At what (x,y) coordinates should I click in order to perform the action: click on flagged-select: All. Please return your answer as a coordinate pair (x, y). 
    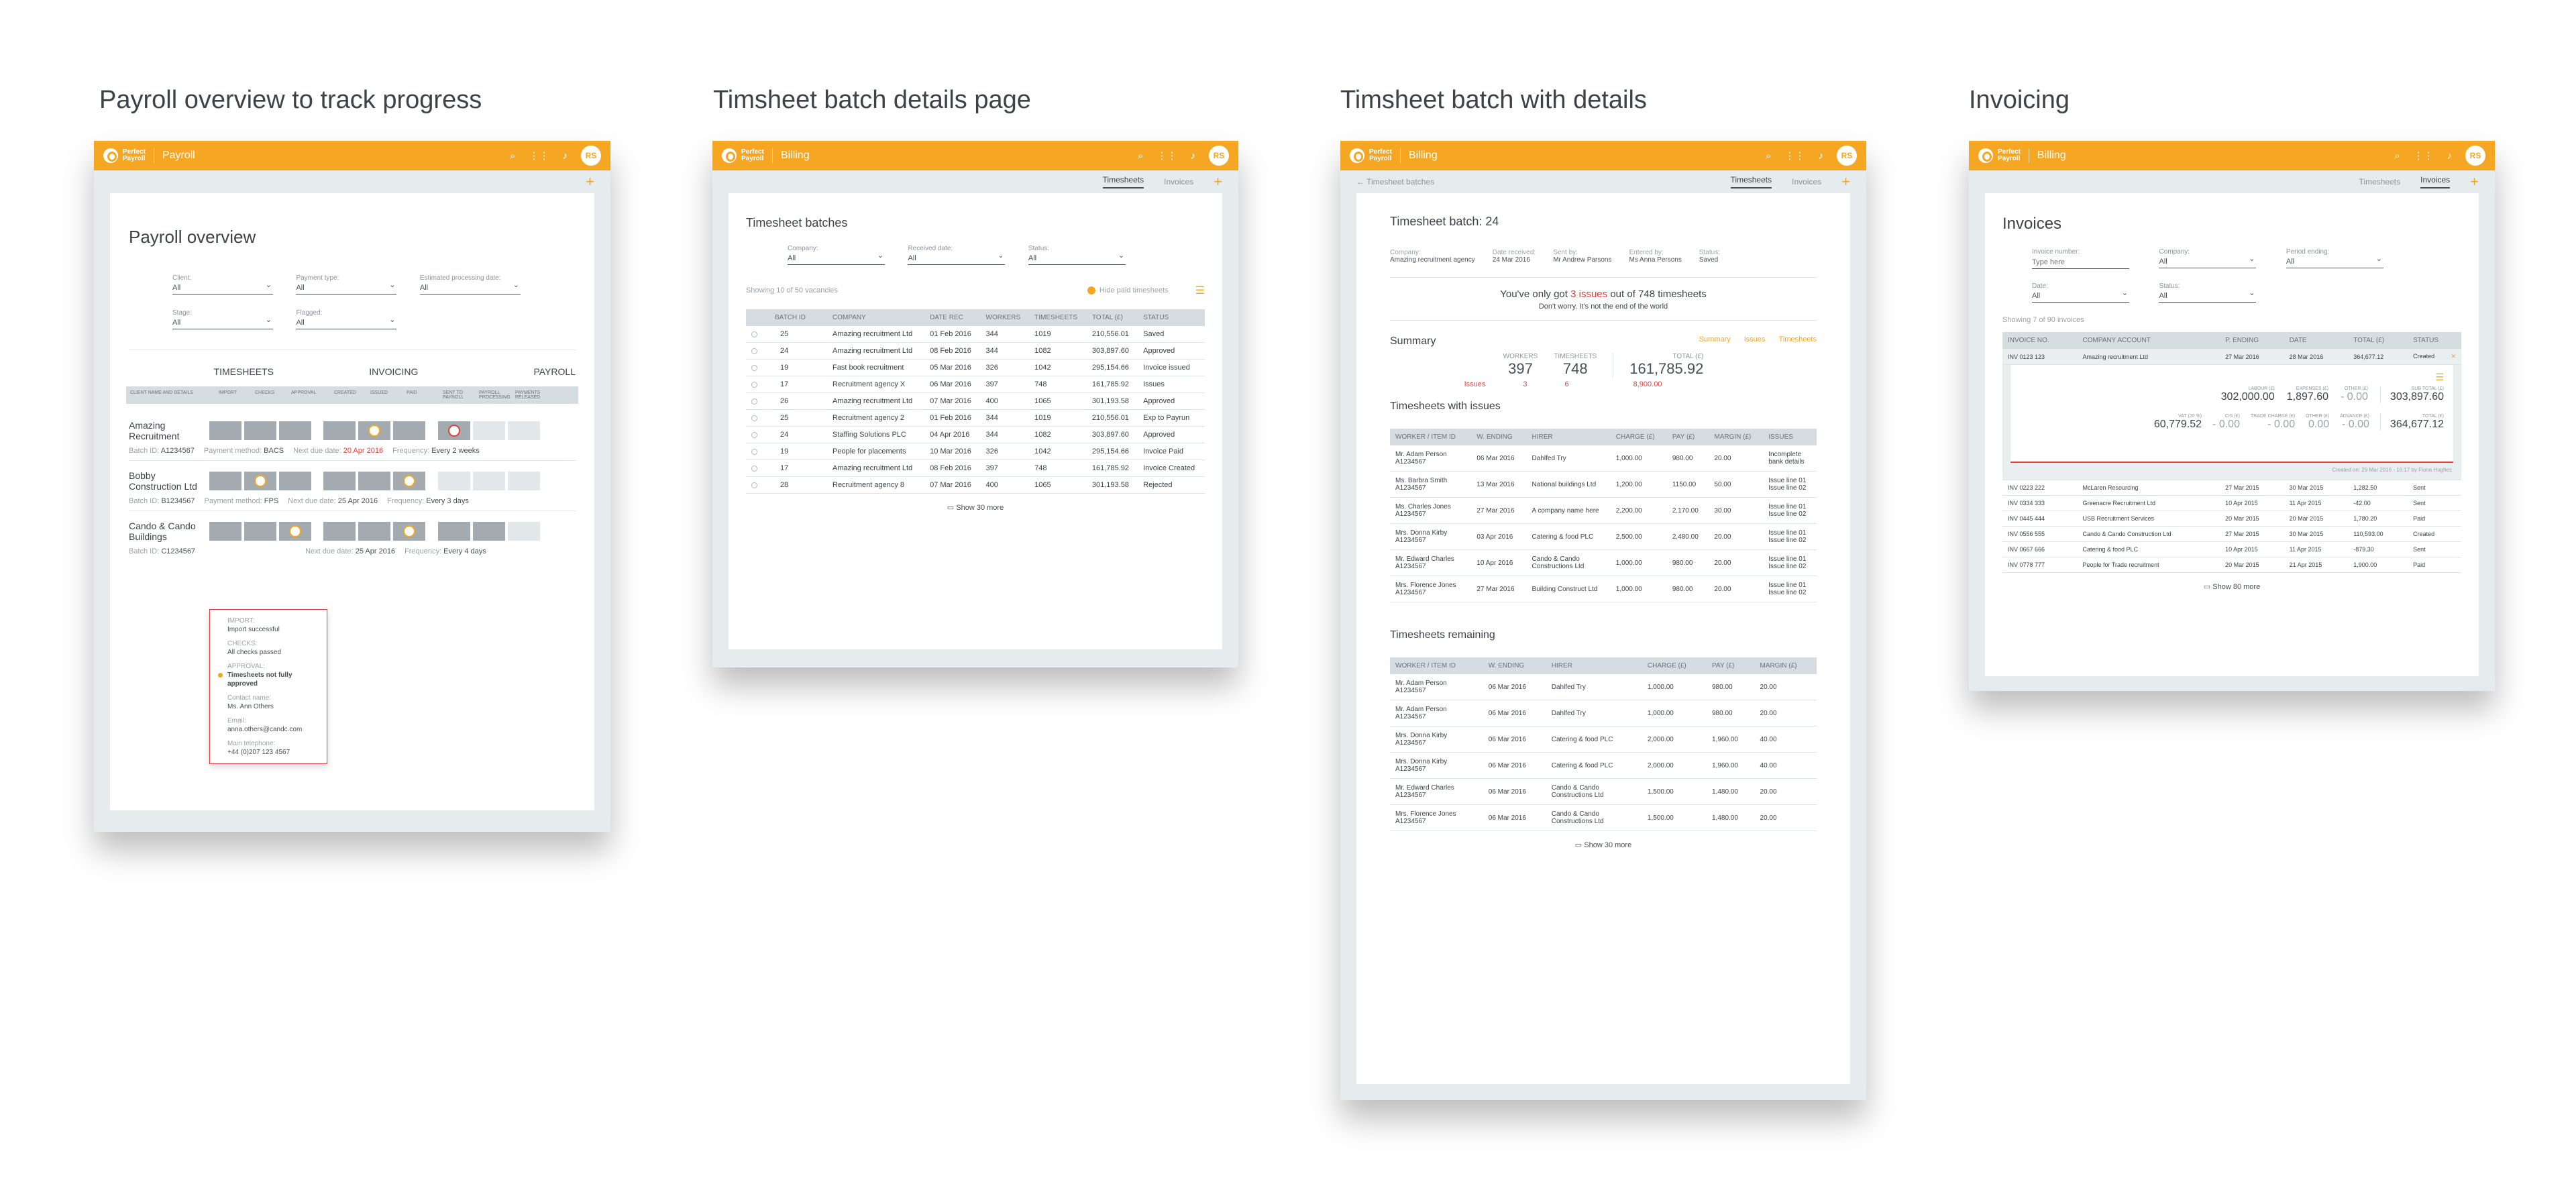
    Looking at the image, I should click on (346, 322).